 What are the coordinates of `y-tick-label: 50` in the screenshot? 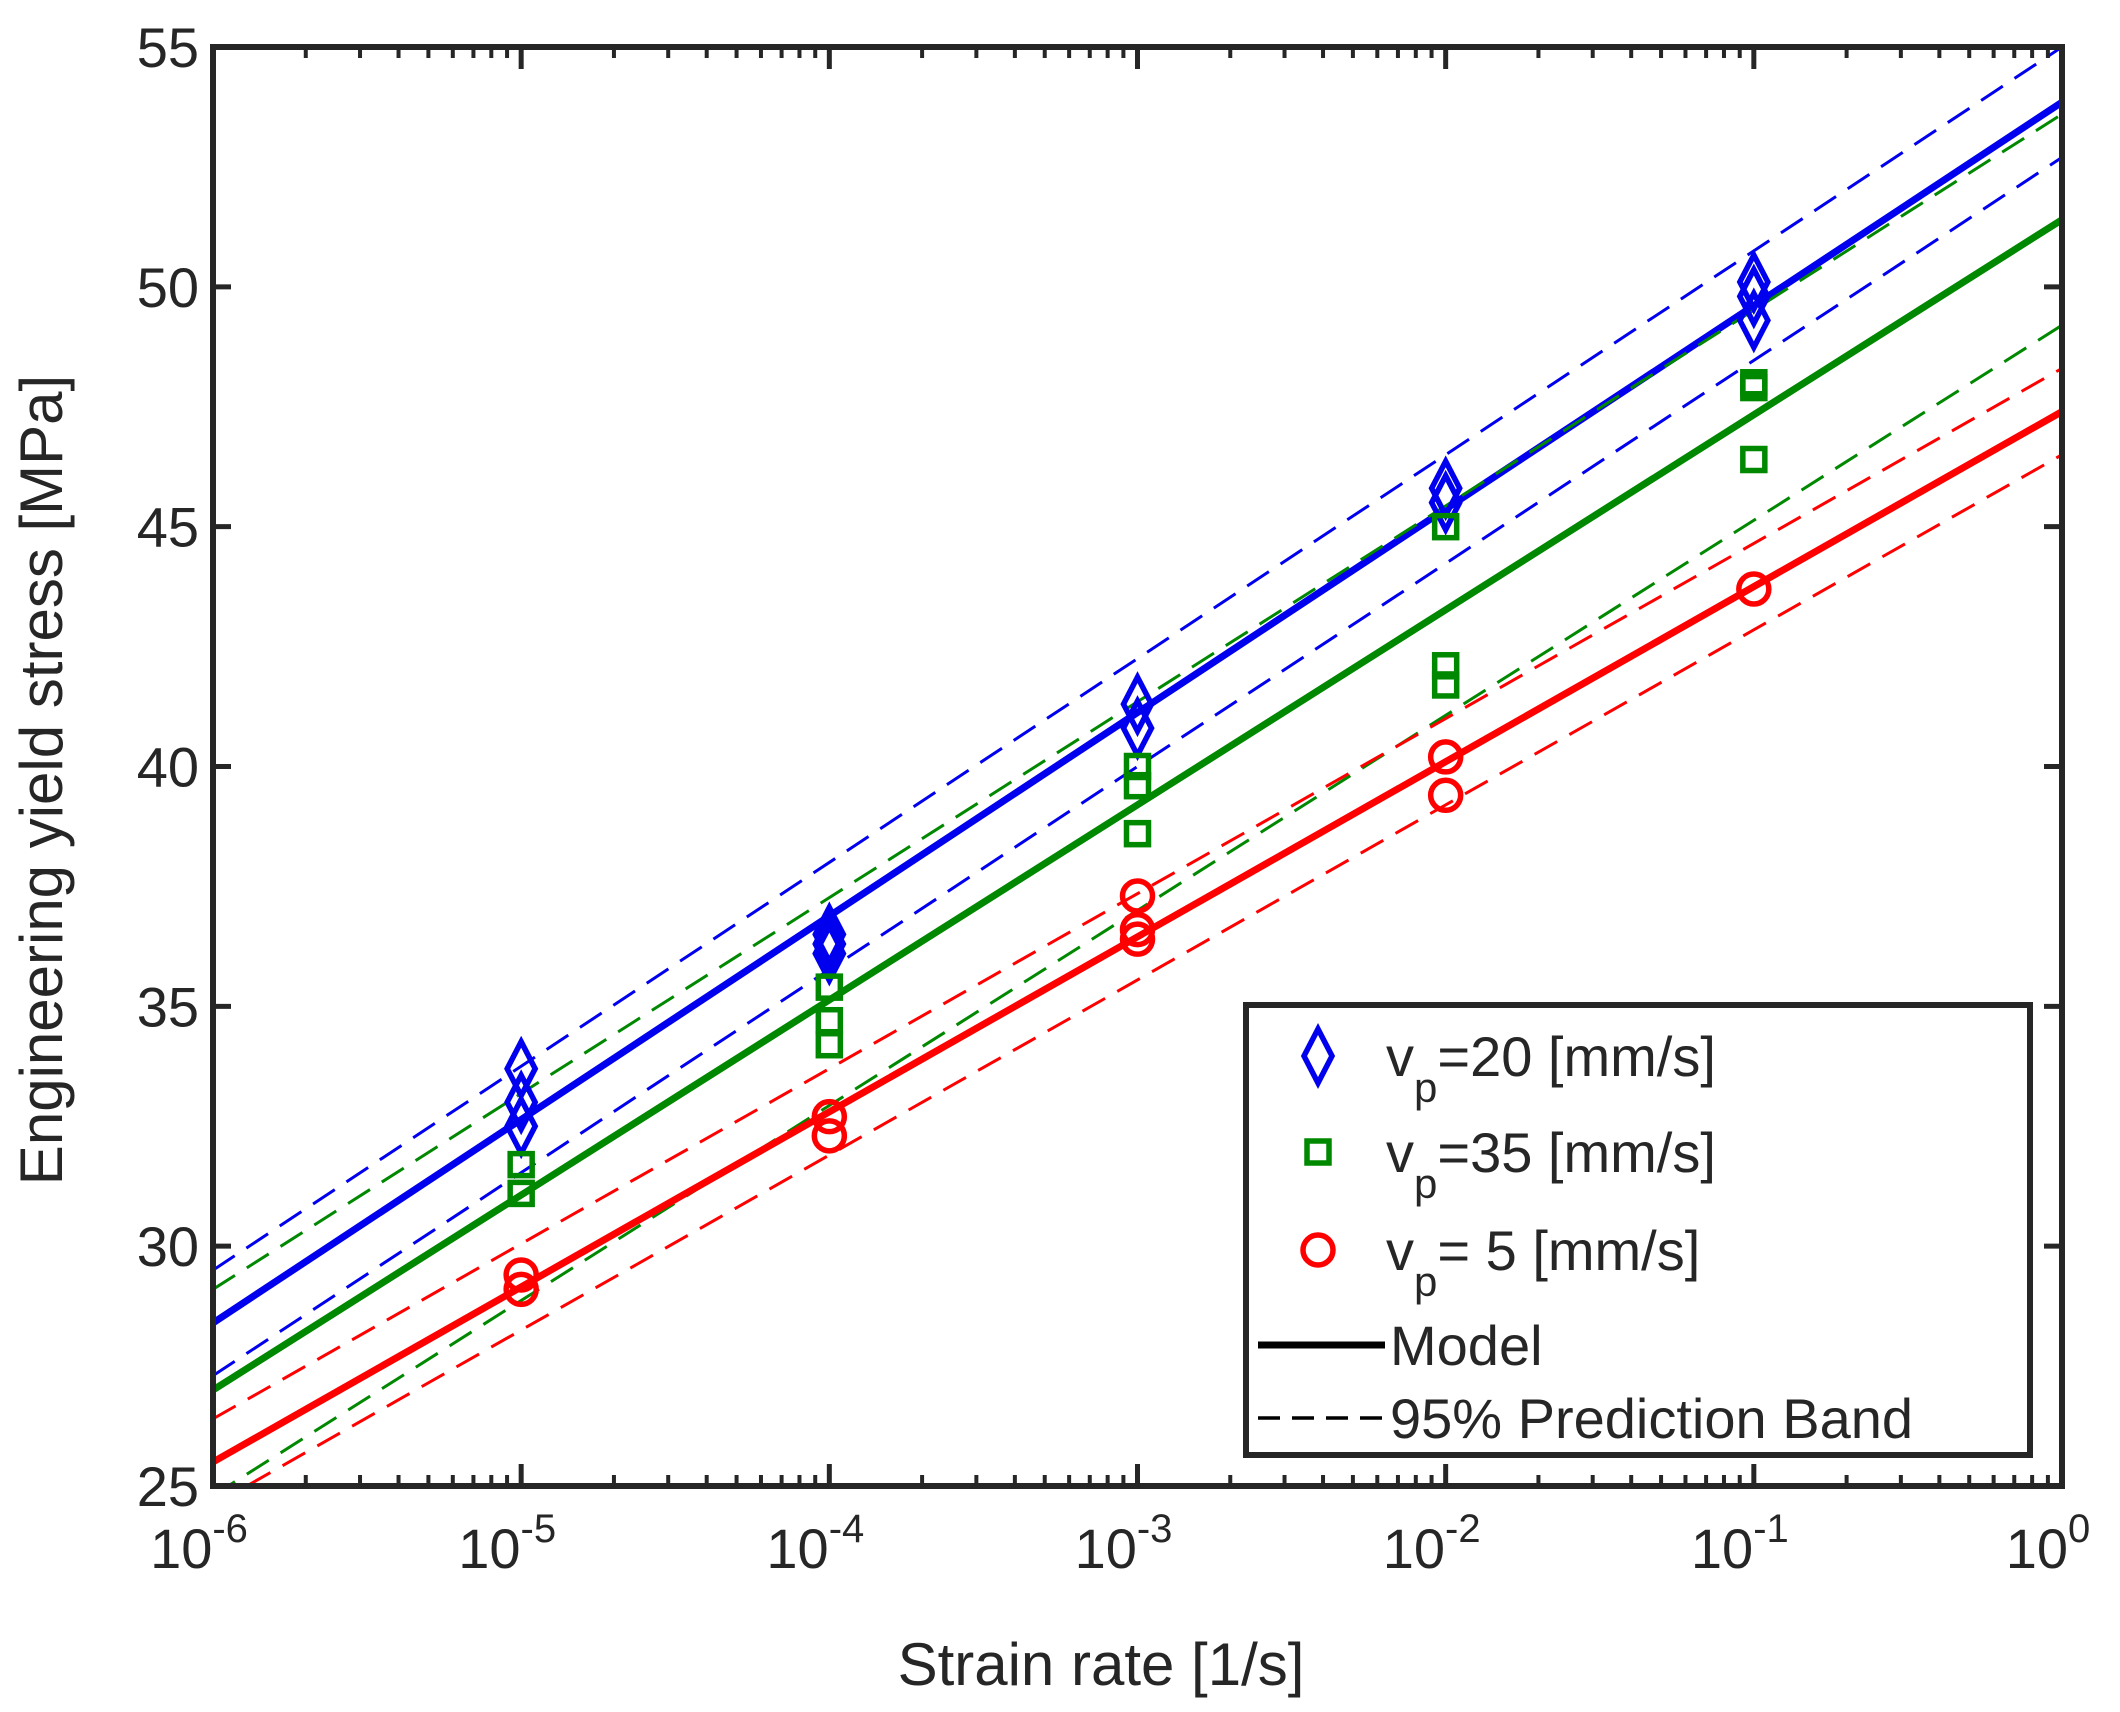 It's located at (168, 287).